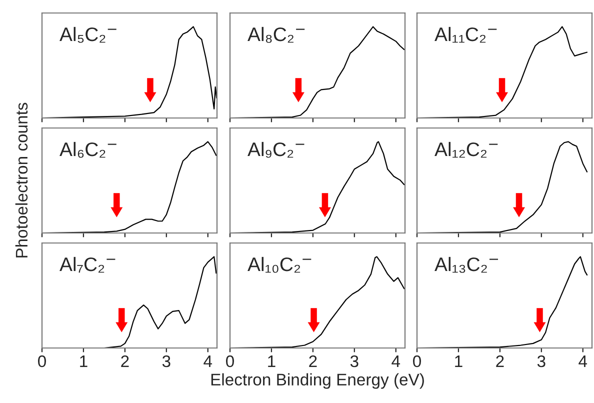 Image resolution: width=594 pixels, height=403 pixels. What do you see at coordinates (88, 34) in the screenshot?
I see `chart-title: Al₅C₂$^{−}$` at bounding box center [88, 34].